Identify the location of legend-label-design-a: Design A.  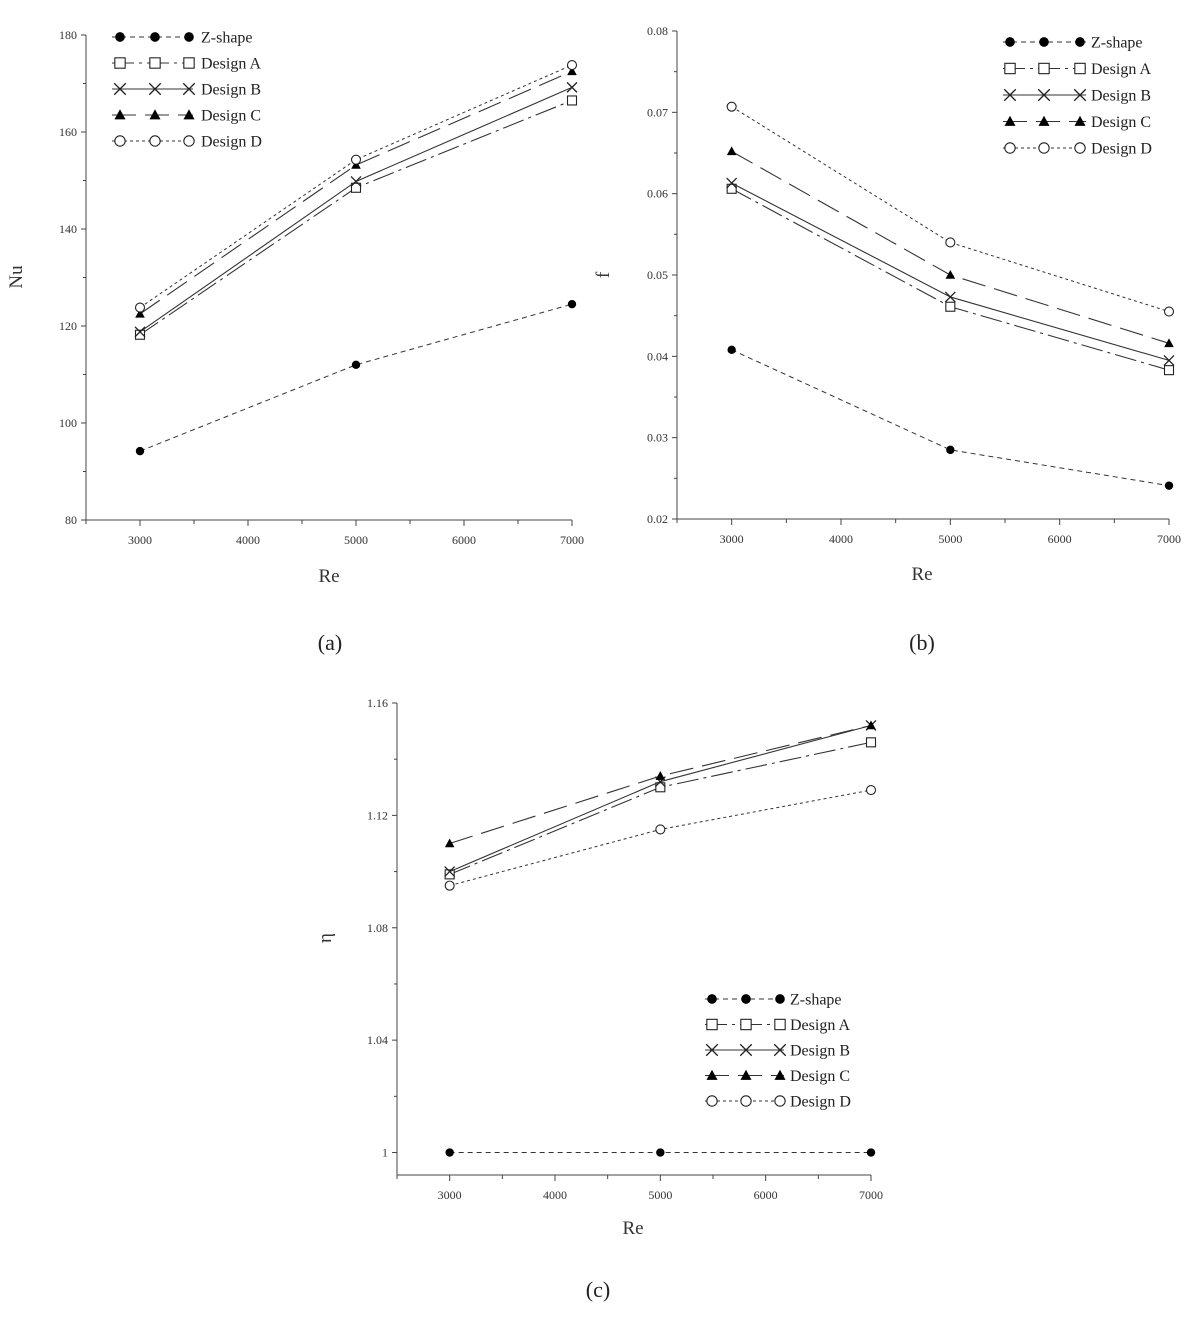
(1121, 69).